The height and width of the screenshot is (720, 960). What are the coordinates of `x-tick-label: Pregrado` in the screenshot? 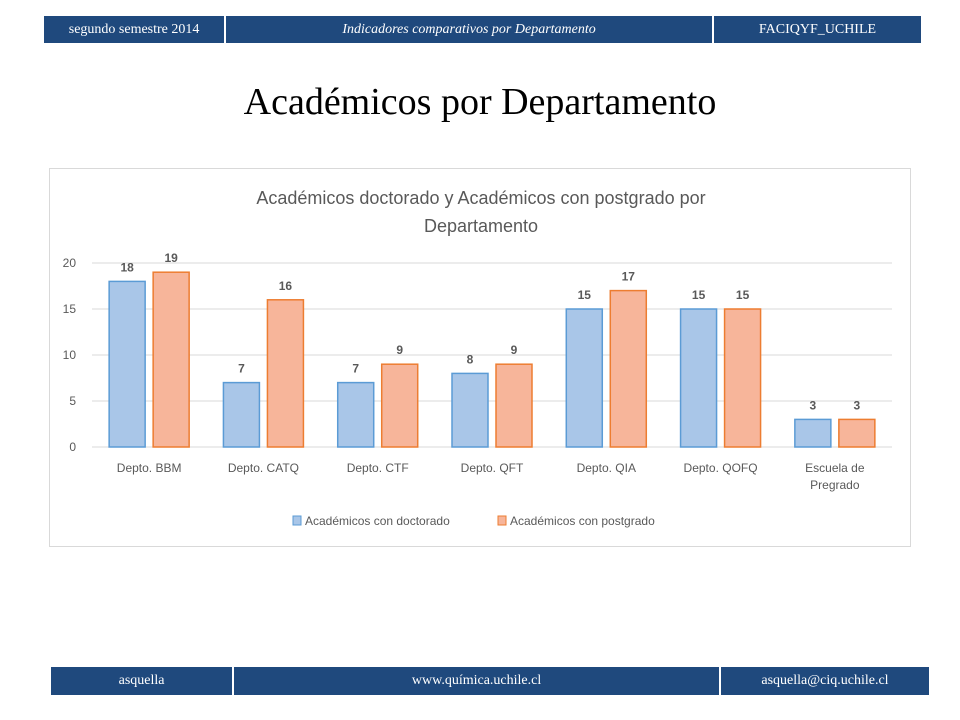 It's located at (835, 485).